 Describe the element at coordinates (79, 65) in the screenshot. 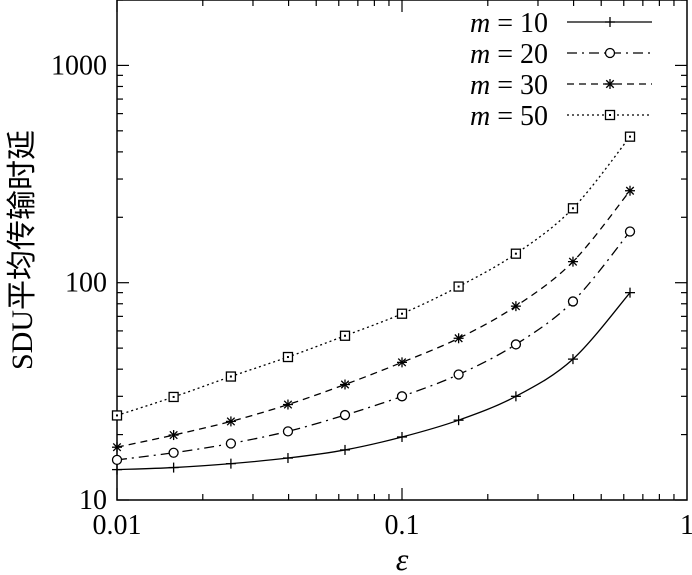

I see `y-tick-label: 1000` at that location.